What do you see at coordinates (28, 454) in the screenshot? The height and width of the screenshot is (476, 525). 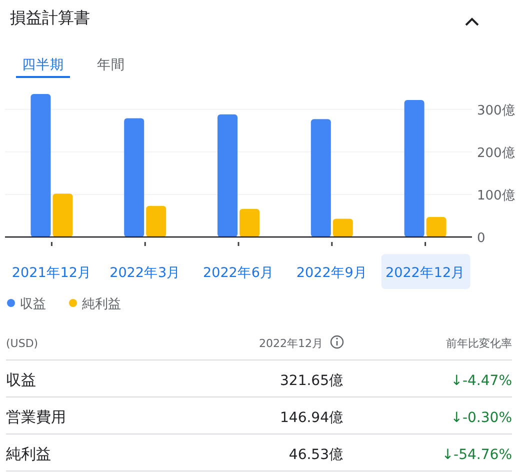 I see `text: 純利益` at bounding box center [28, 454].